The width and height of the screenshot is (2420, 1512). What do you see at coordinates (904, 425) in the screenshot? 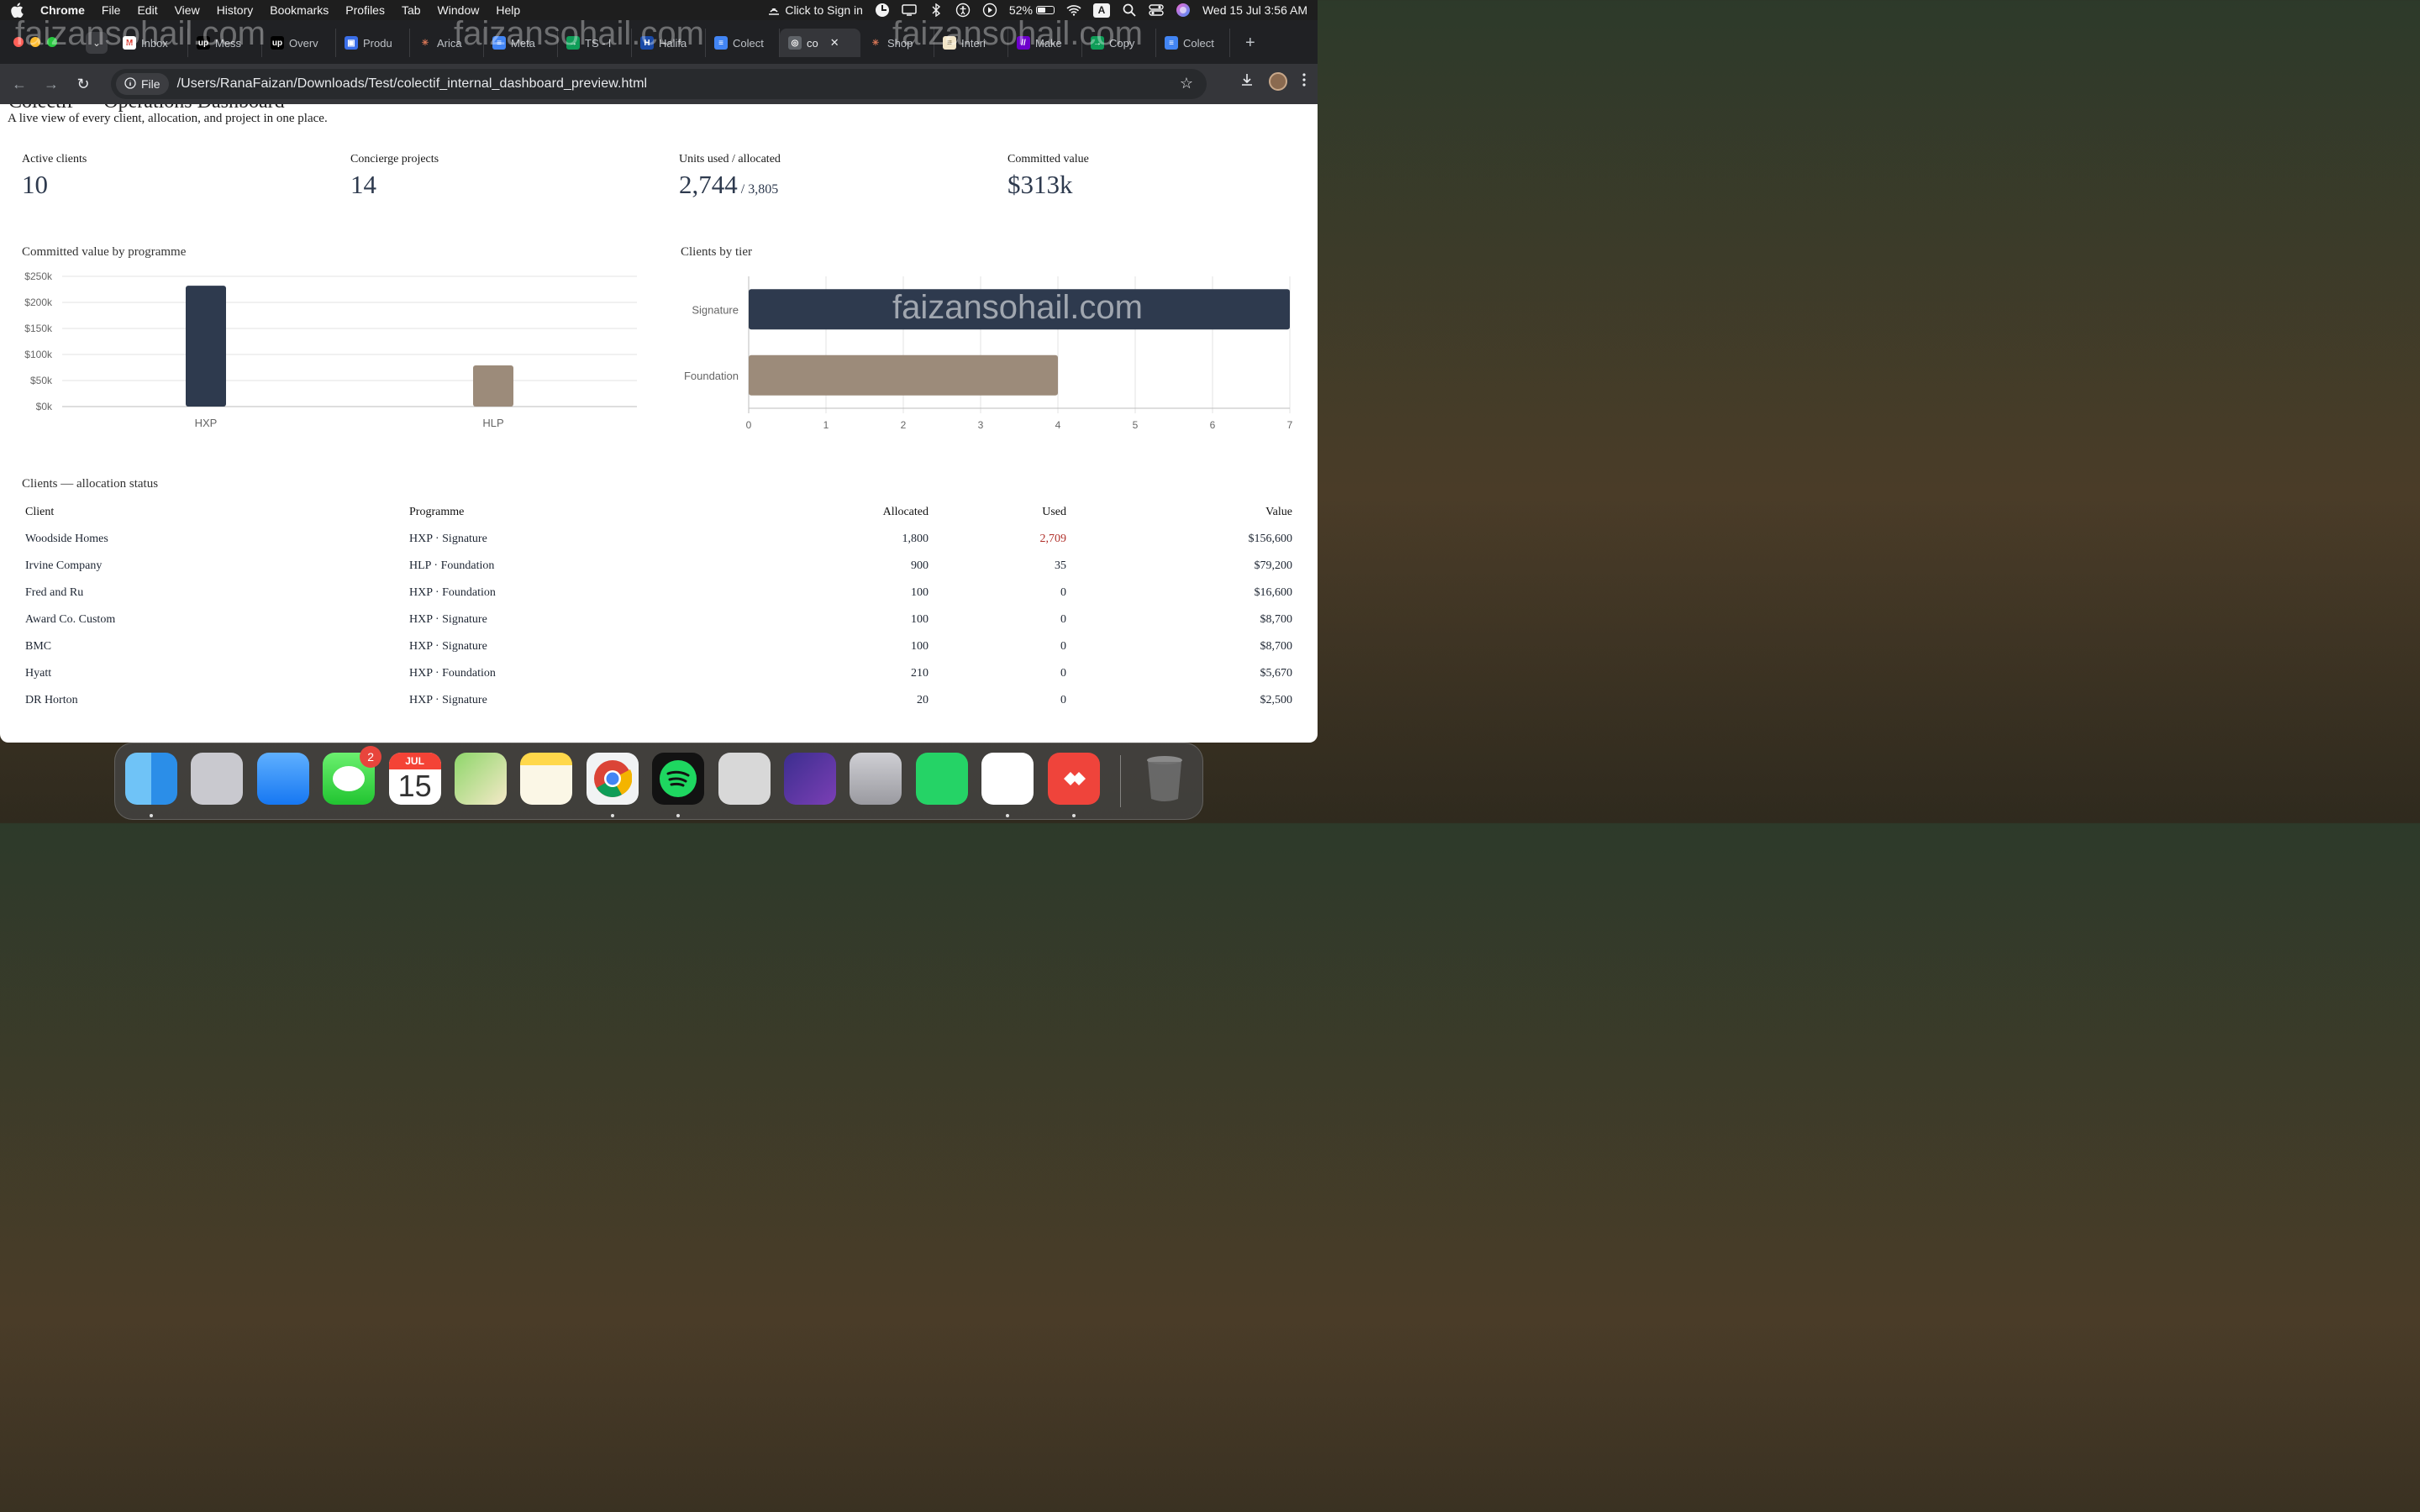
I see `x-tick-label: 2` at bounding box center [904, 425].